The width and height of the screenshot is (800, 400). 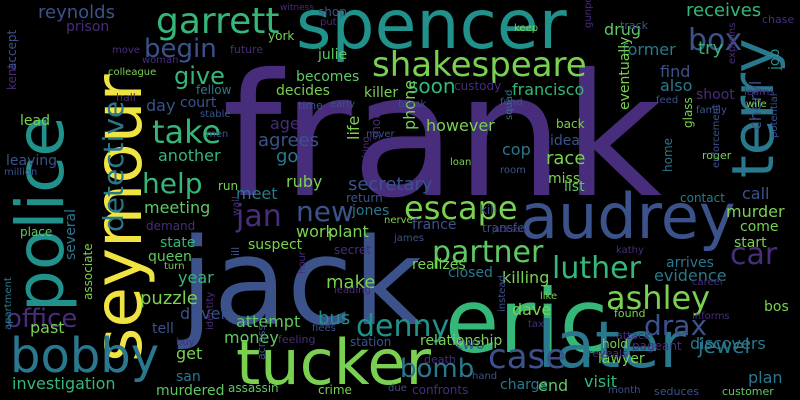 What do you see at coordinates (676, 391) in the screenshot?
I see `word-seduces: seduces` at bounding box center [676, 391].